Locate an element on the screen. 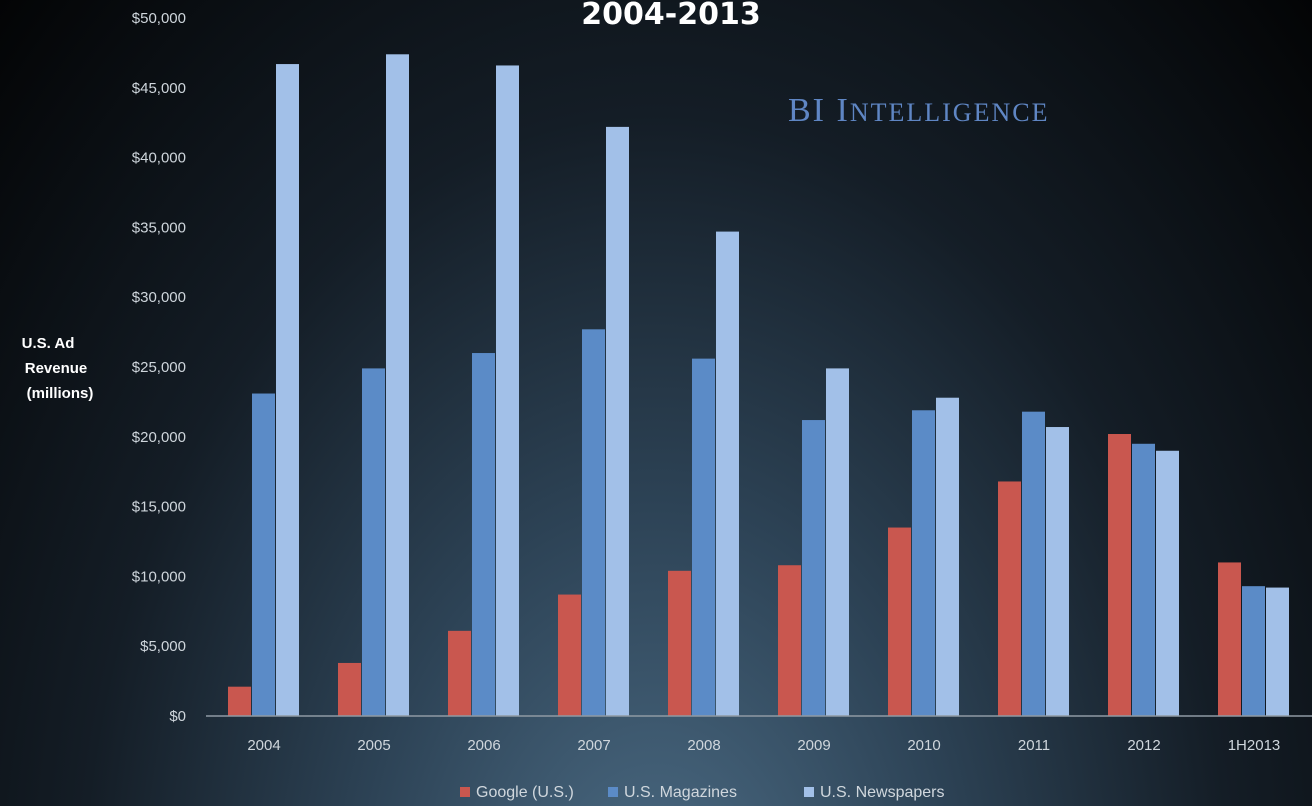 This screenshot has width=1312, height=806. y-tick-label: $15,000 is located at coordinates (159, 507).